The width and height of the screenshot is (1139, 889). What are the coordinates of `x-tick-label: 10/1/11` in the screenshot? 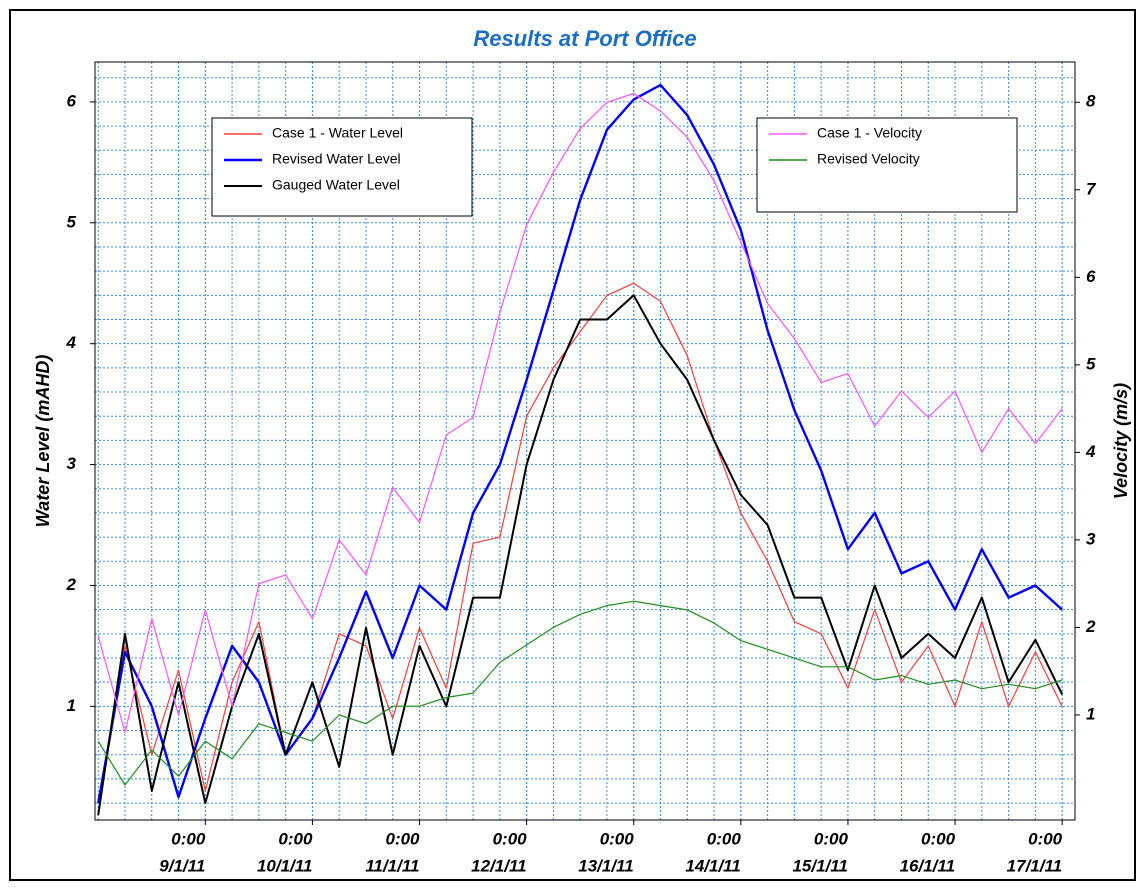 It's located at (284, 865).